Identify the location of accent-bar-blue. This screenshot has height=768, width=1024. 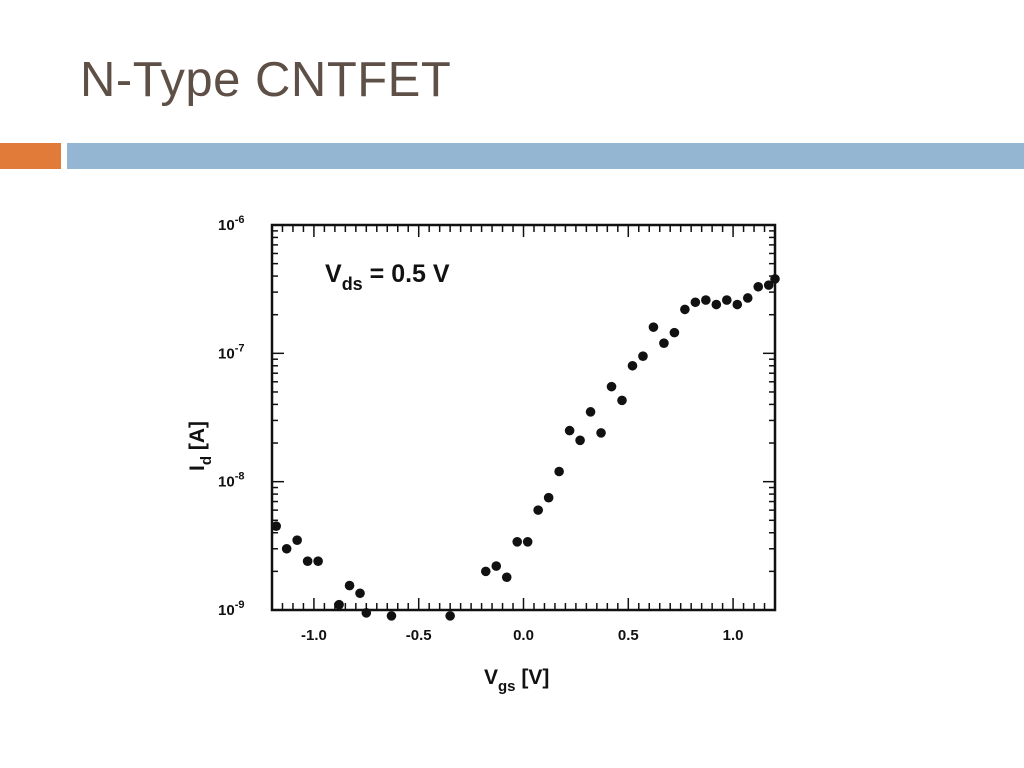
(545, 156).